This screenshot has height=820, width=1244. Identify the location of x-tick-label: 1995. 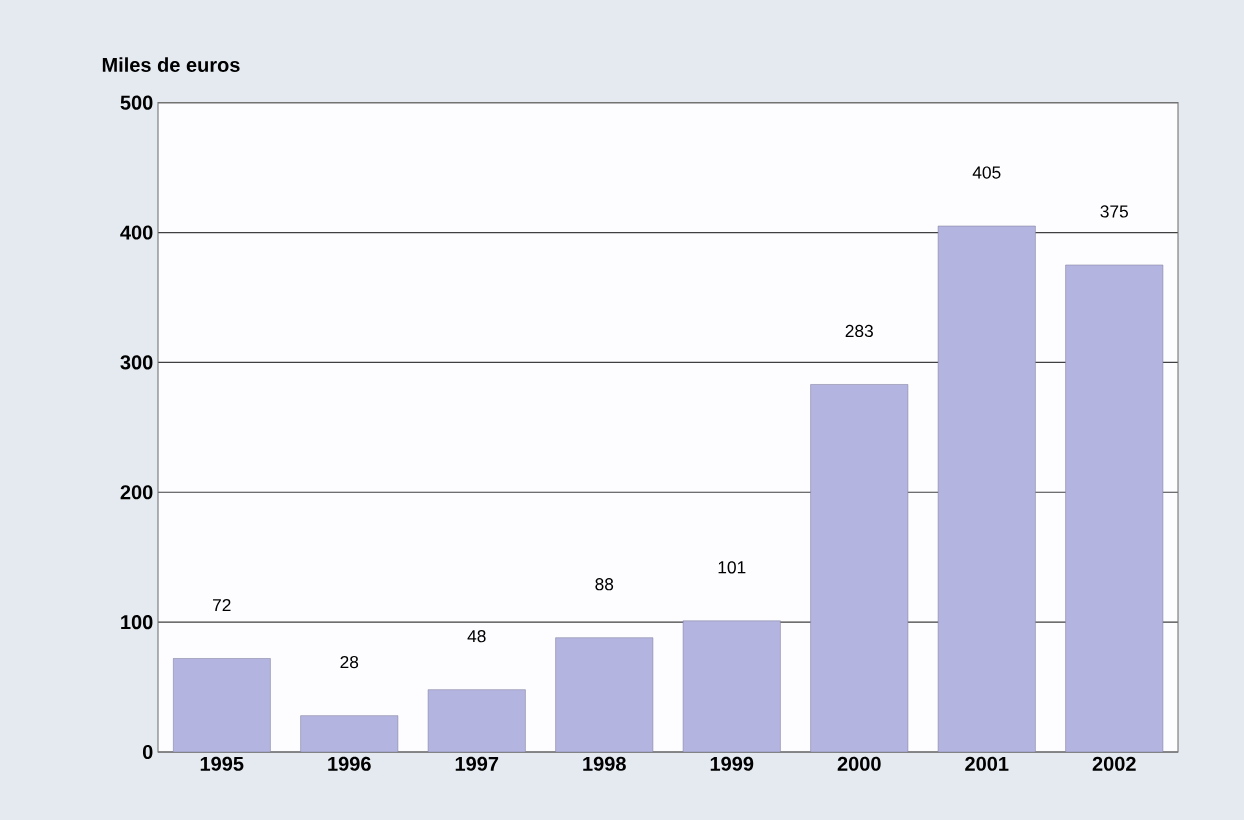
(222, 763).